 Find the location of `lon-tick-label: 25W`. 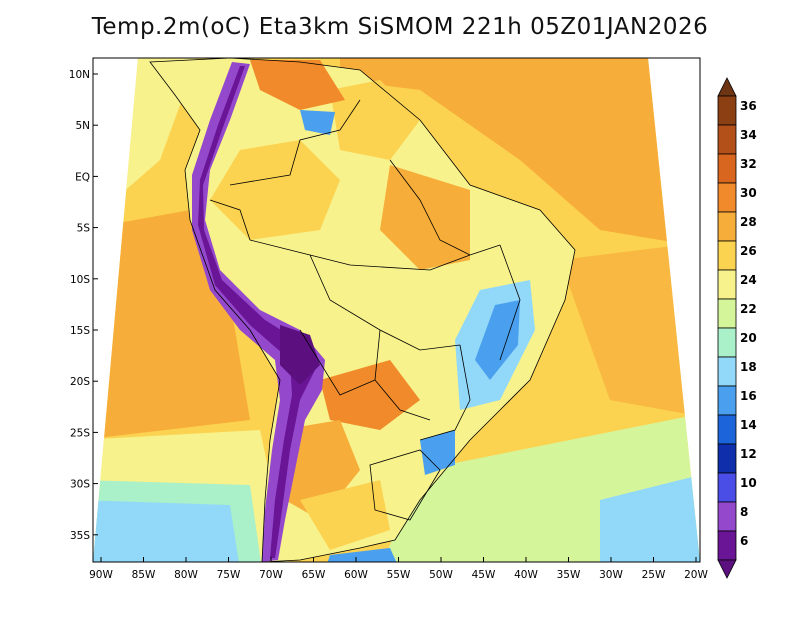

lon-tick-label: 25W is located at coordinates (654, 575).